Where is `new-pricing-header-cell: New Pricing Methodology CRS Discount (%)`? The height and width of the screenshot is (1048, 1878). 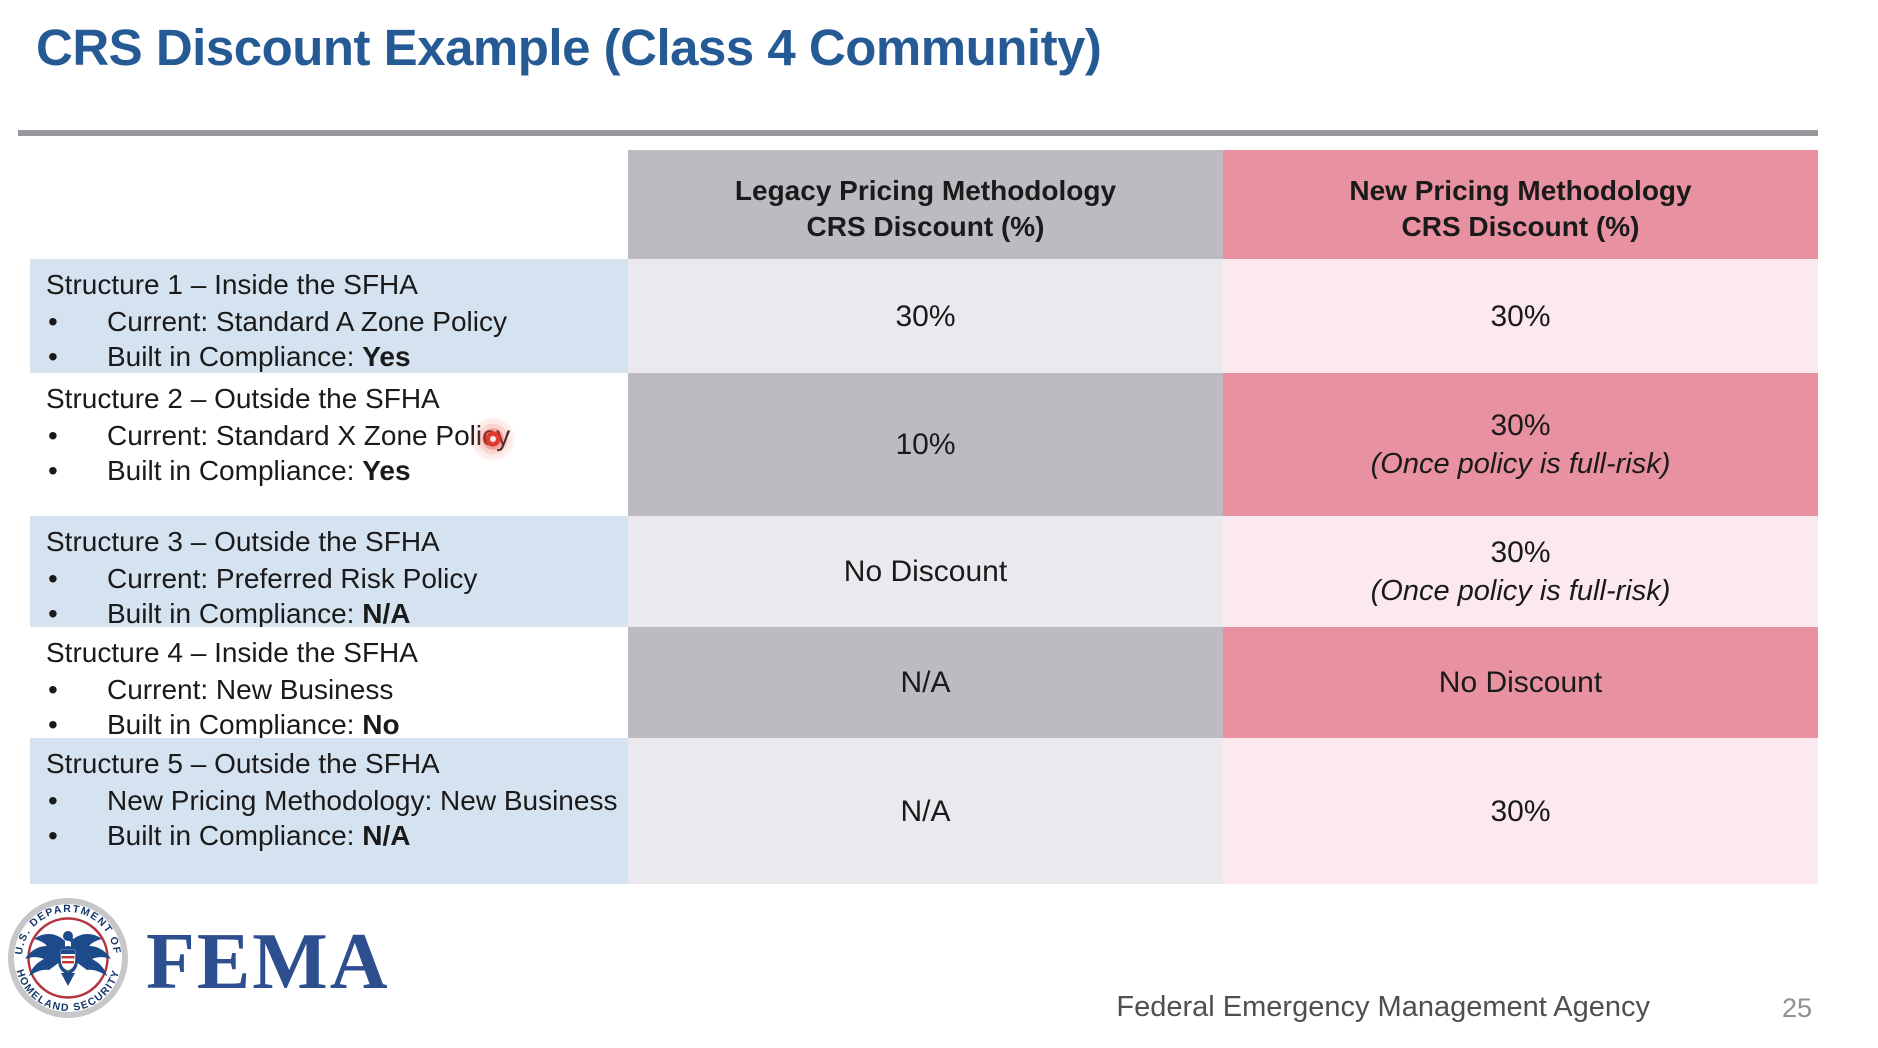
new-pricing-header-cell: New Pricing Methodology CRS Discount (%) is located at coordinates (1520, 204).